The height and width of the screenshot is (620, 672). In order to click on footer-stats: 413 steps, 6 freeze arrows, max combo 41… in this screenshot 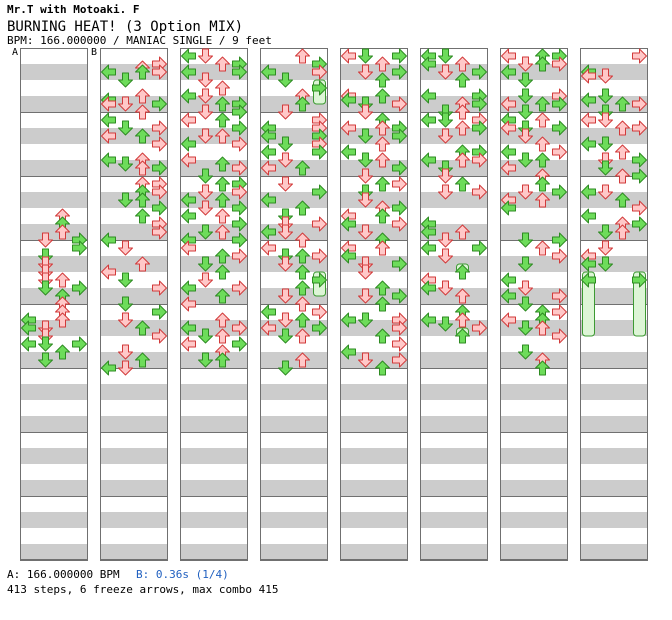, I will do `click(143, 589)`.